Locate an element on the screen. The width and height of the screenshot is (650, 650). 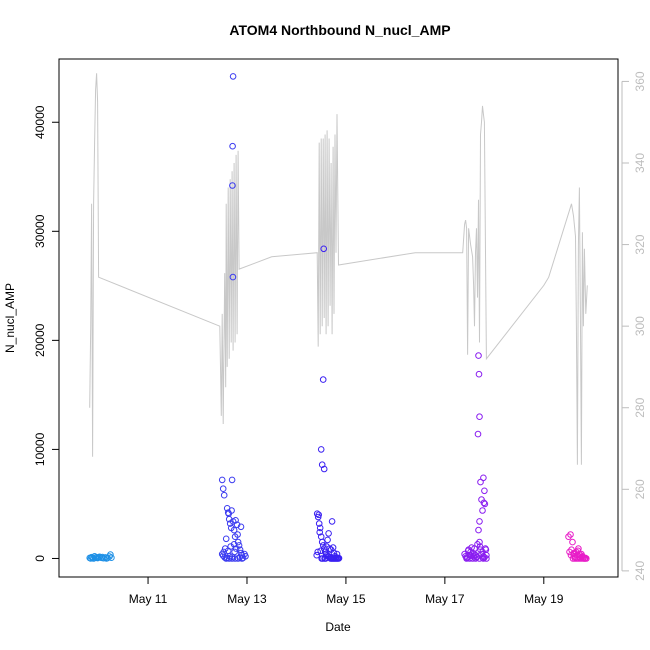
chart-title: ATOM4 Northbound N_nucl_AMP is located at coordinates (339, 30).